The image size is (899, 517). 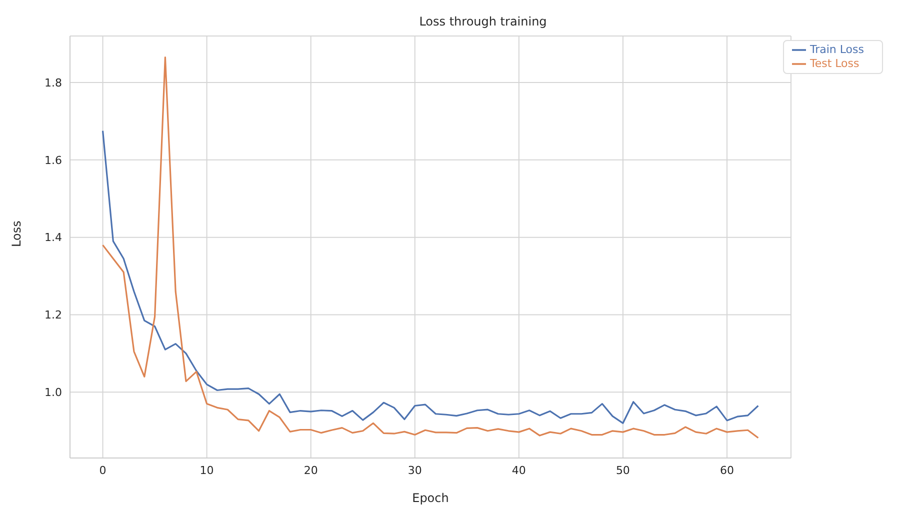 I want to click on x-tick-label: 30, so click(x=415, y=470).